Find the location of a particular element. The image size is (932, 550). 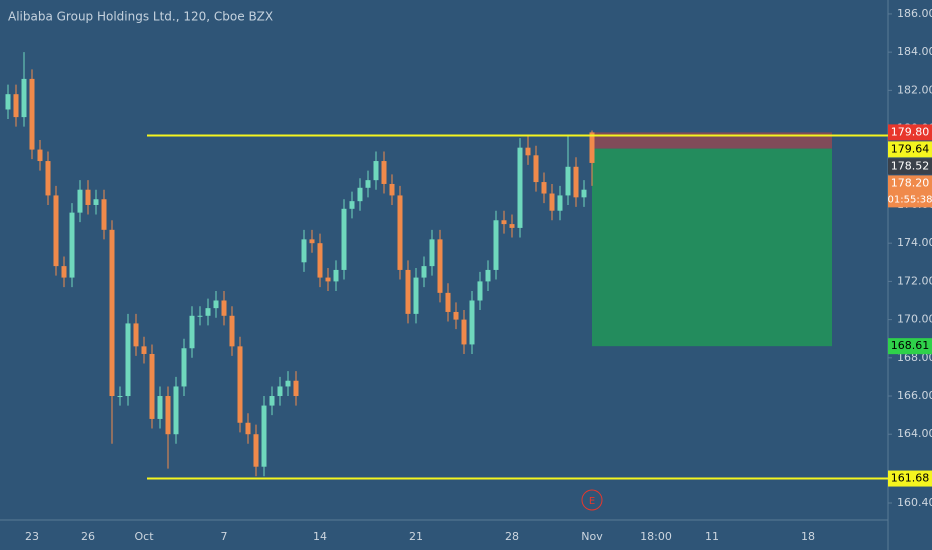

x-tick-label: 23 is located at coordinates (32, 536).